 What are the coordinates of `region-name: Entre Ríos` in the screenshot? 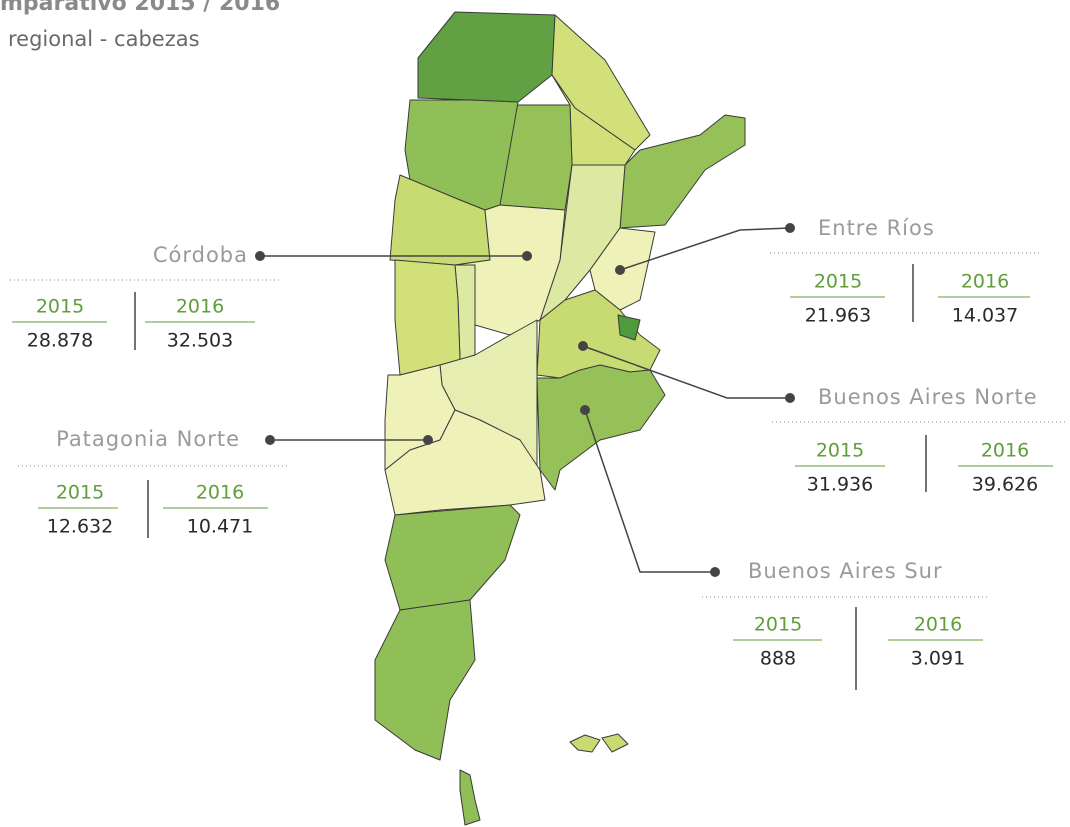 It's located at (876, 228).